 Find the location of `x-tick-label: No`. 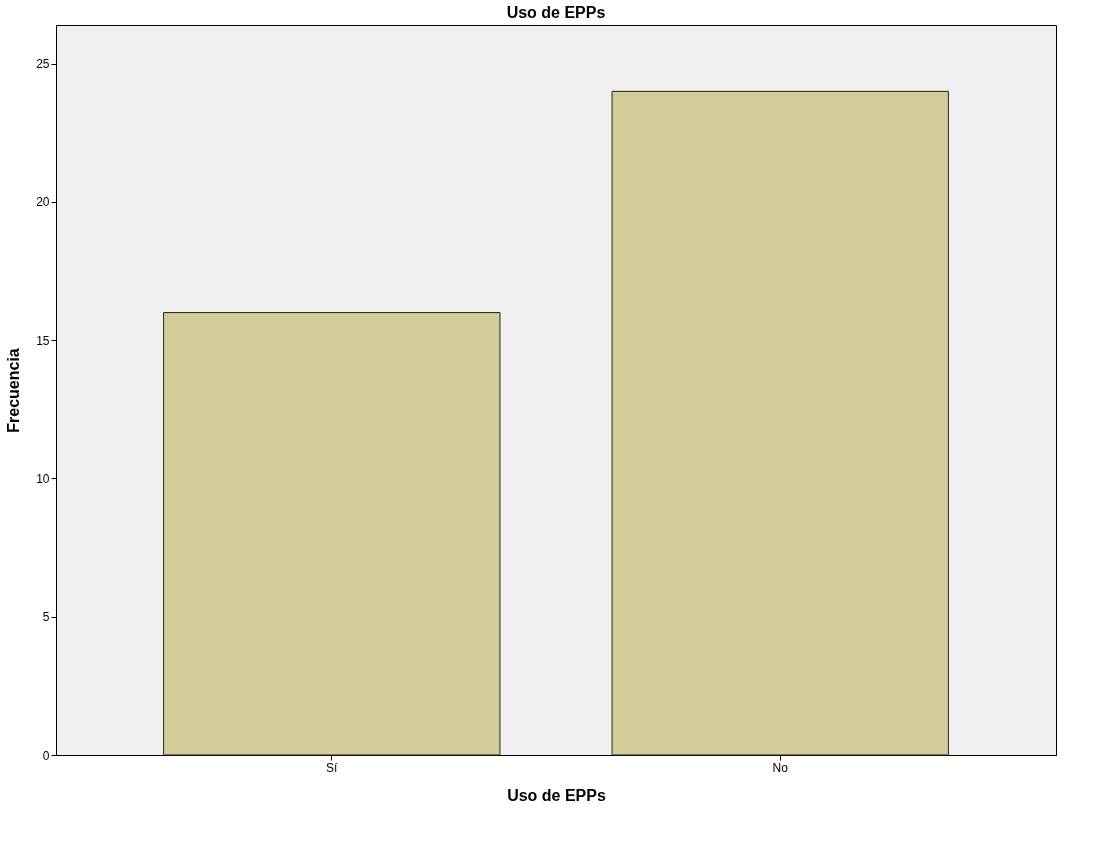

x-tick-label: No is located at coordinates (780, 767).